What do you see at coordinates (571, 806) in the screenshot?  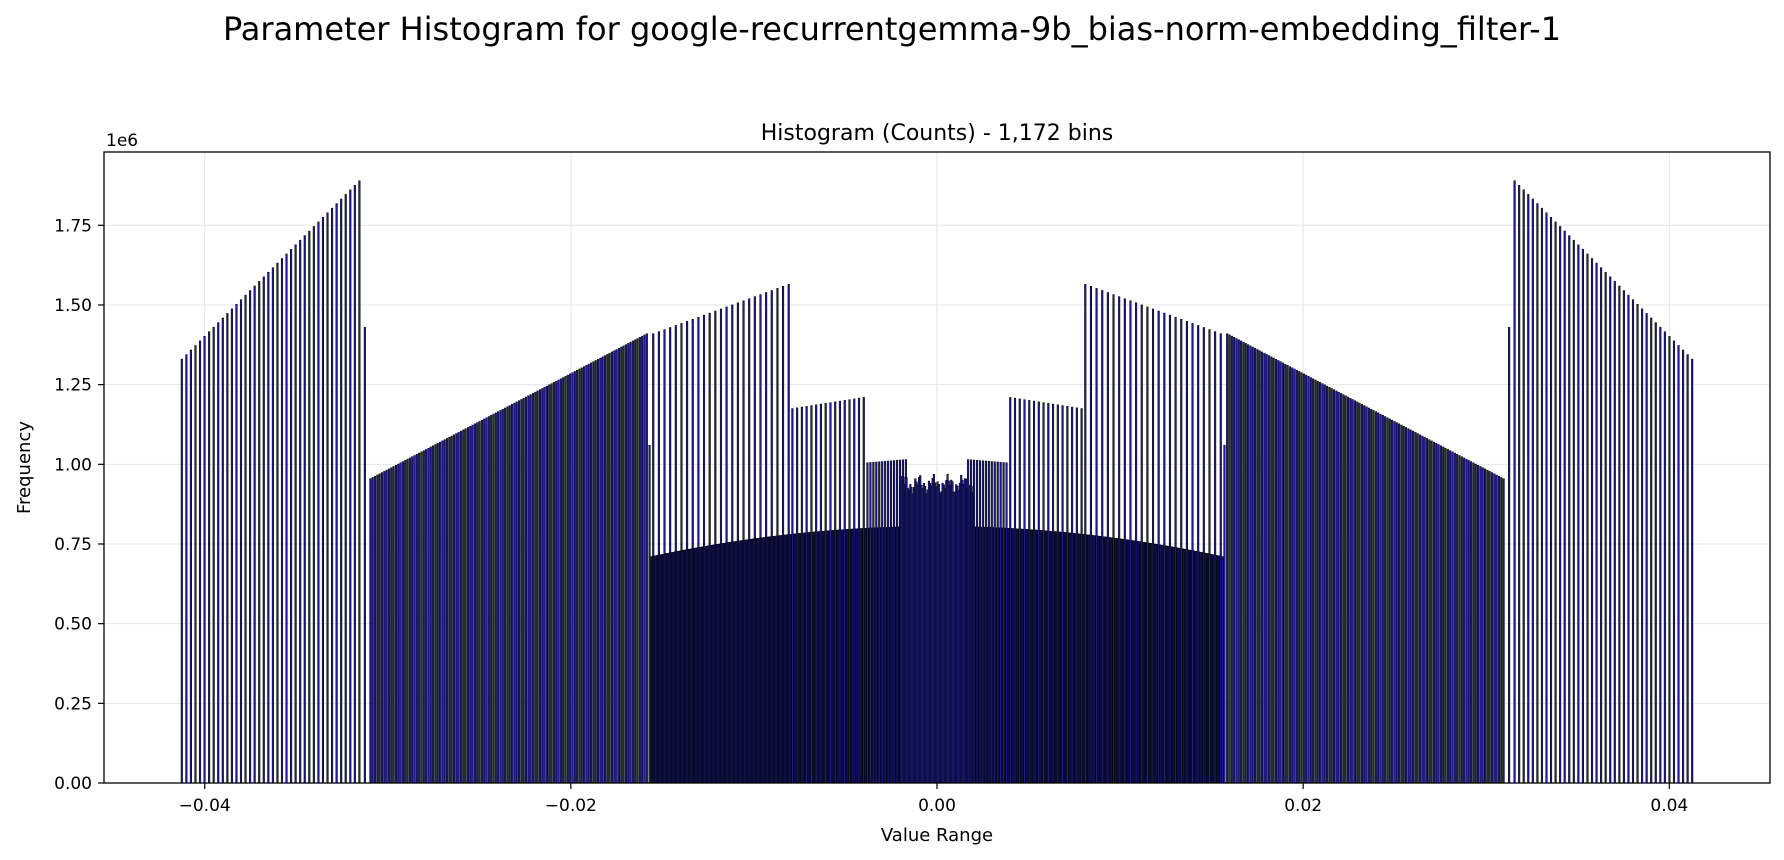 I see `x-tick-label: −0.02` at bounding box center [571, 806].